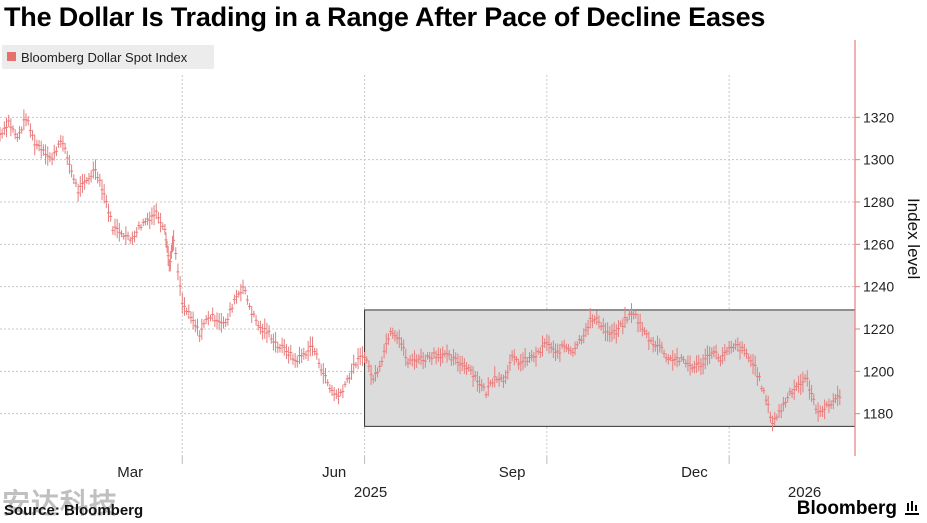 The image size is (927, 523). Describe the element at coordinates (104, 57) in the screenshot. I see `legend-label: Bloomberg Dollar Spot Index` at that location.